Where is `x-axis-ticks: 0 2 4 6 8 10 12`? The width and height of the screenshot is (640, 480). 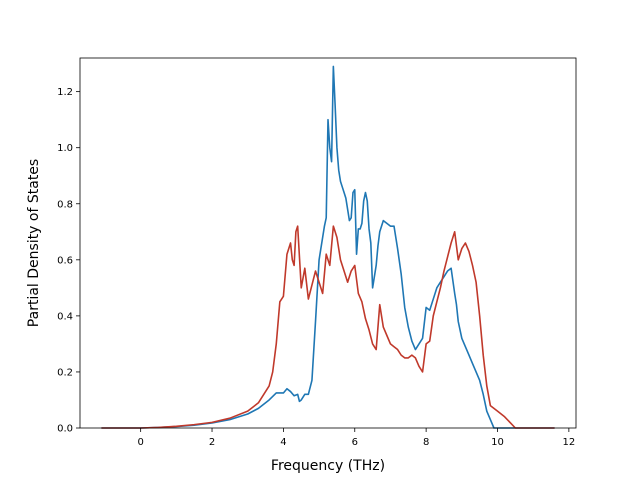
x-axis-ticks: 0 2 4 6 8 10 12 is located at coordinates (356, 438).